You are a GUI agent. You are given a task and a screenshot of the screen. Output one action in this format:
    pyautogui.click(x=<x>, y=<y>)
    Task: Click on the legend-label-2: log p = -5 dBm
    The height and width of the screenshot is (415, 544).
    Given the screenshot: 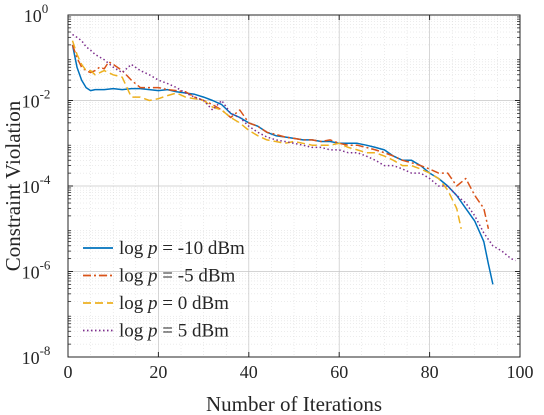 What is the action you would take?
    pyautogui.click(x=177, y=276)
    